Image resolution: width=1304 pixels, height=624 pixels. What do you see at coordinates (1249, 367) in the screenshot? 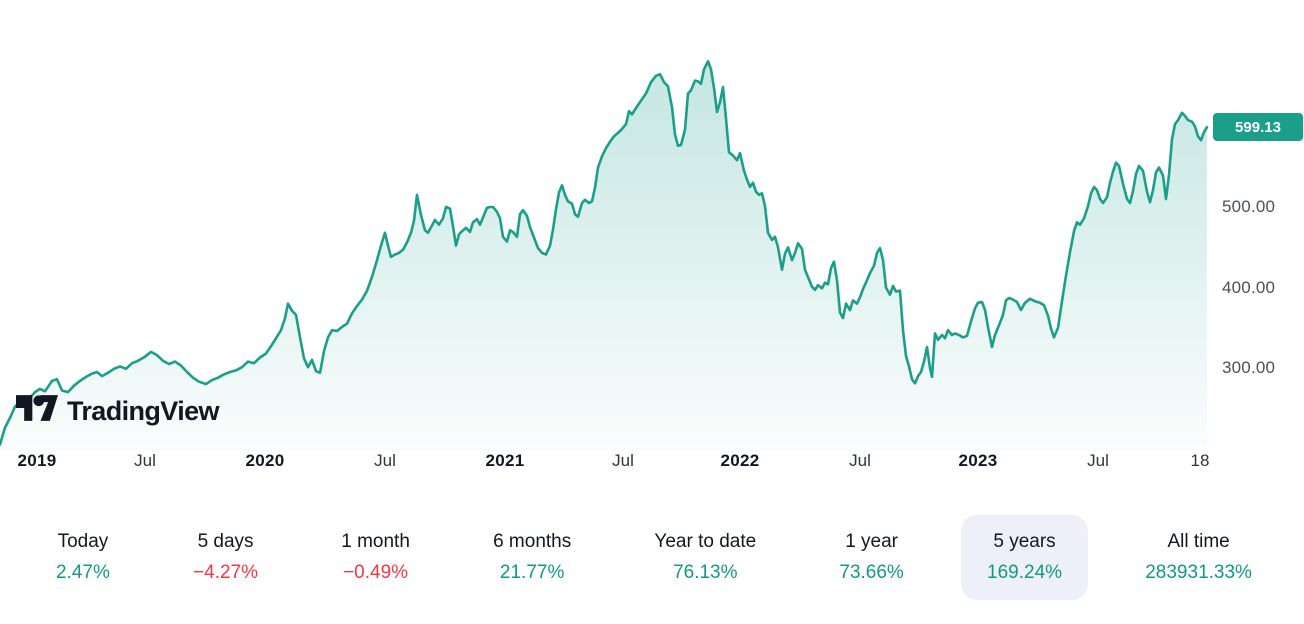
I see `price-scale-label: 300.00` at bounding box center [1249, 367].